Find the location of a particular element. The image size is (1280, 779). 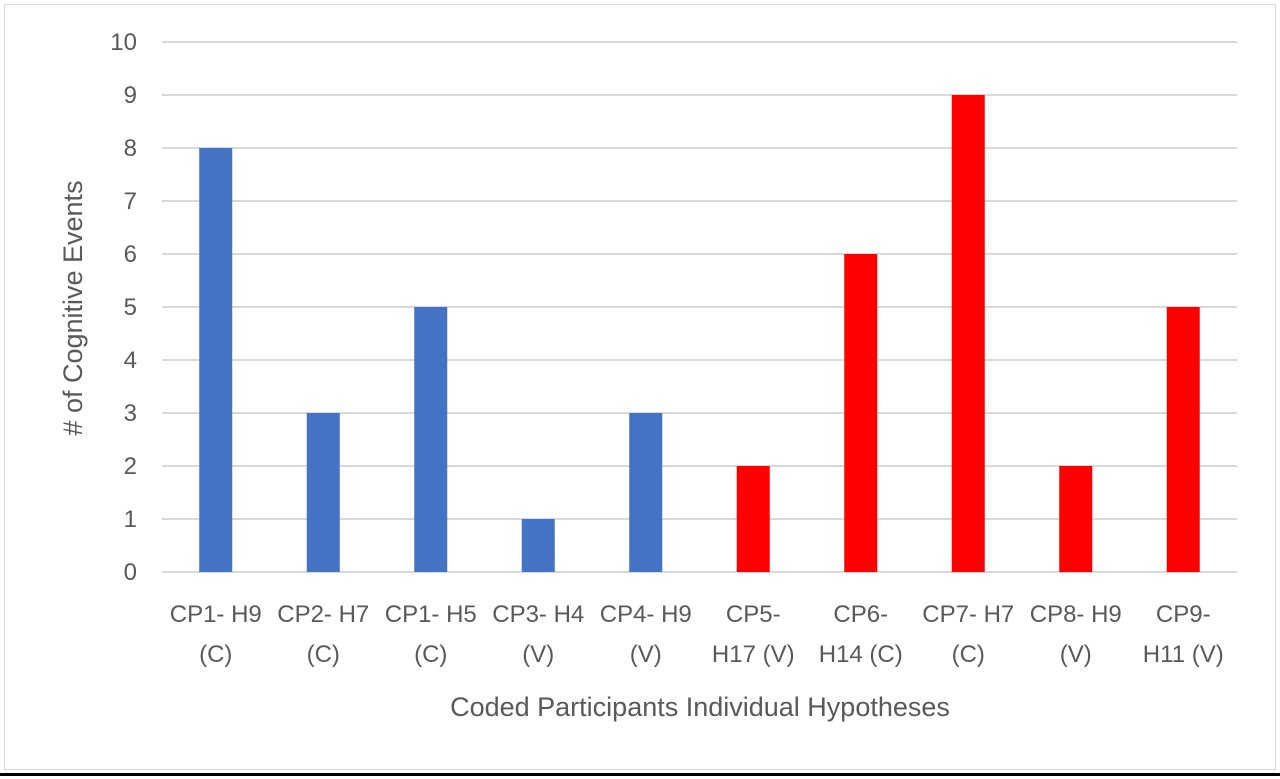

x-tick-label: CP7- H7 is located at coordinates (968, 614).